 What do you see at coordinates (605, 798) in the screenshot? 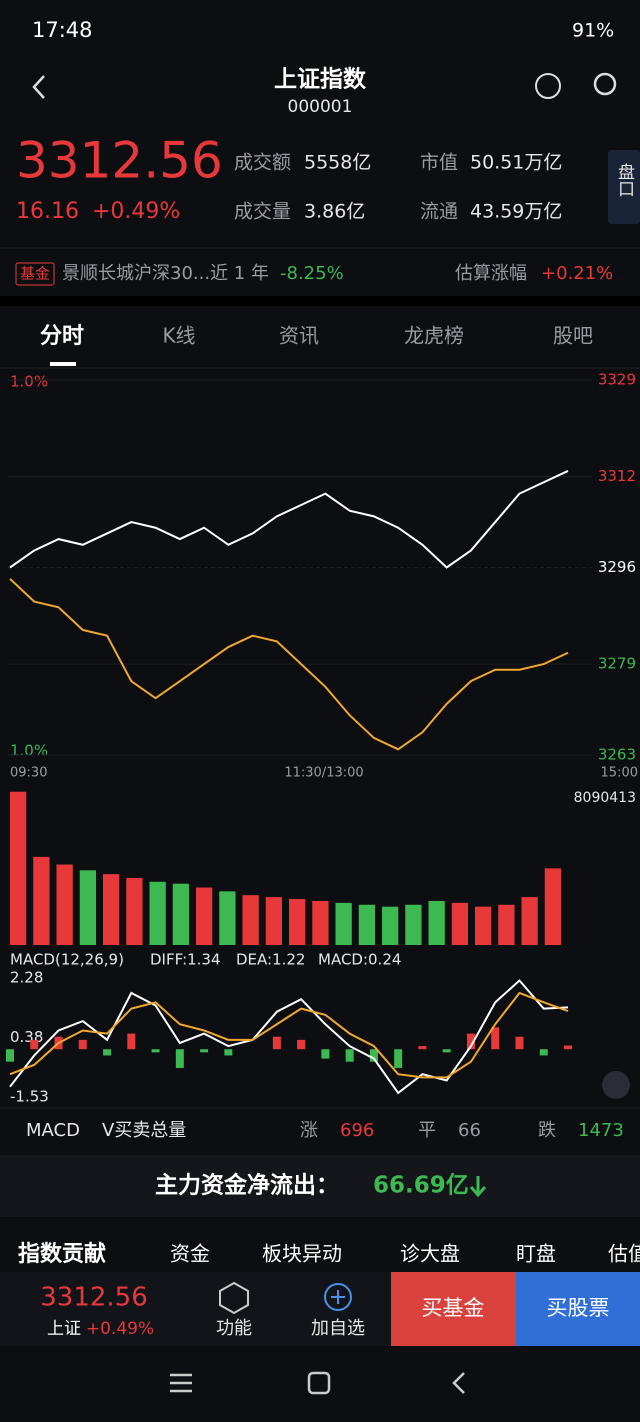
I see `vol-max: 8090413` at bounding box center [605, 798].